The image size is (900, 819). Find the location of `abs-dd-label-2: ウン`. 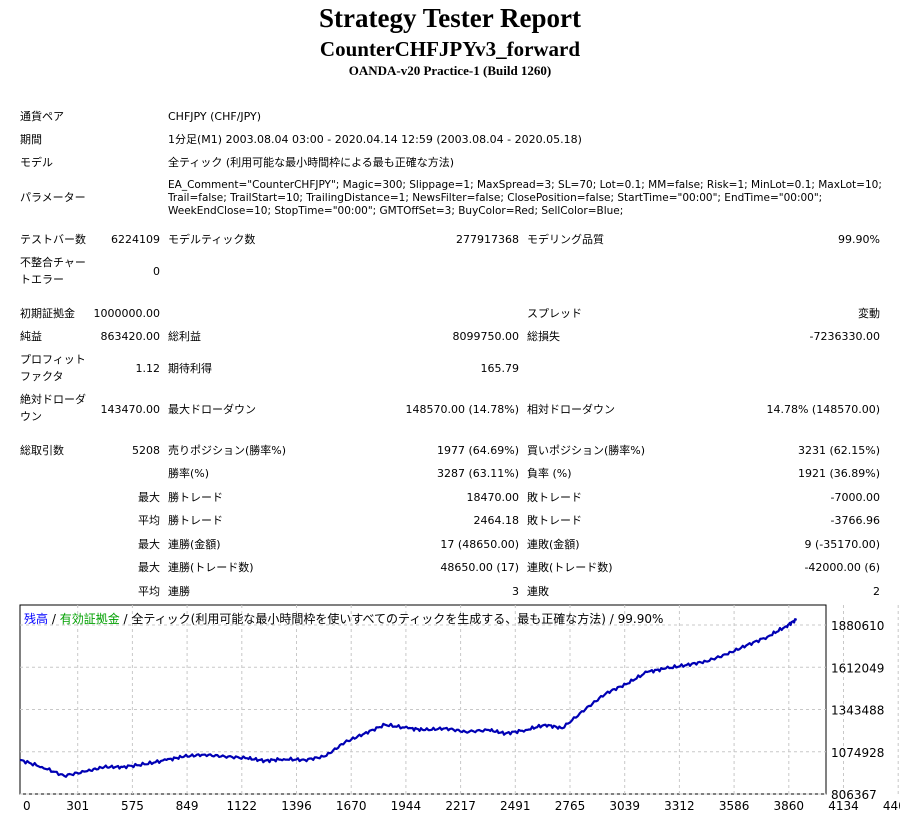

abs-dd-label-2: ウン is located at coordinates (31, 416).